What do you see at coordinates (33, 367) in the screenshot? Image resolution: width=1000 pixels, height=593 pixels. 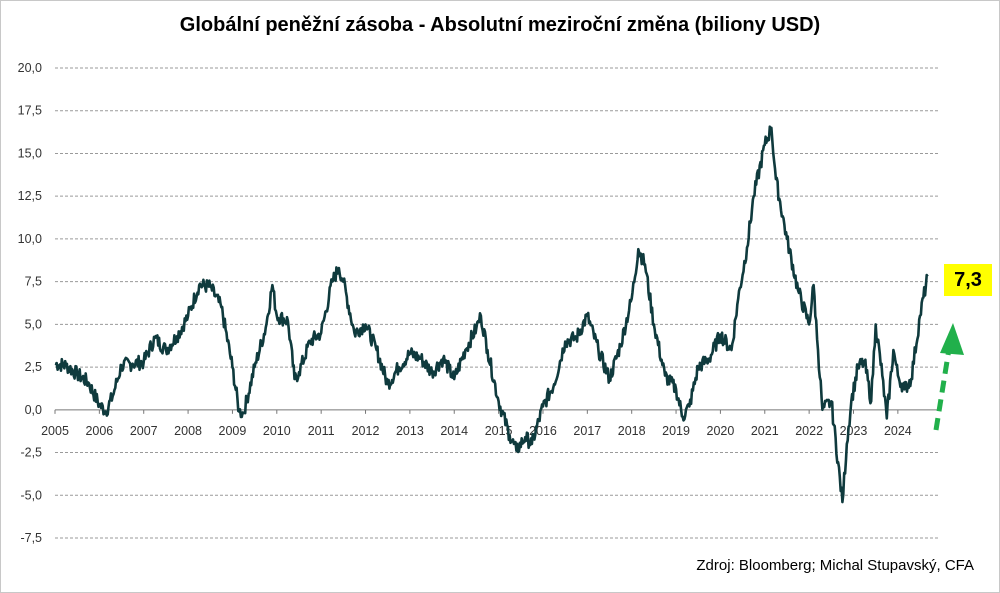 I see `y-tick-label: 2,5` at bounding box center [33, 367].